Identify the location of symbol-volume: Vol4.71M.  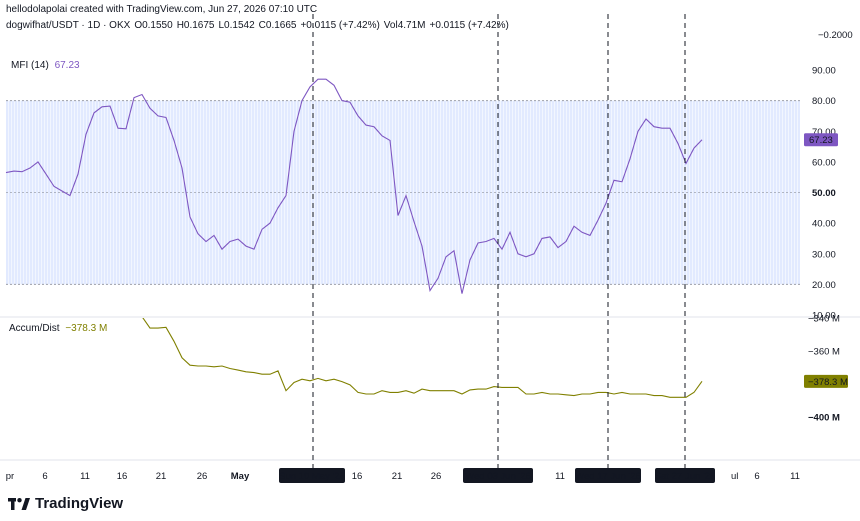
(404, 25).